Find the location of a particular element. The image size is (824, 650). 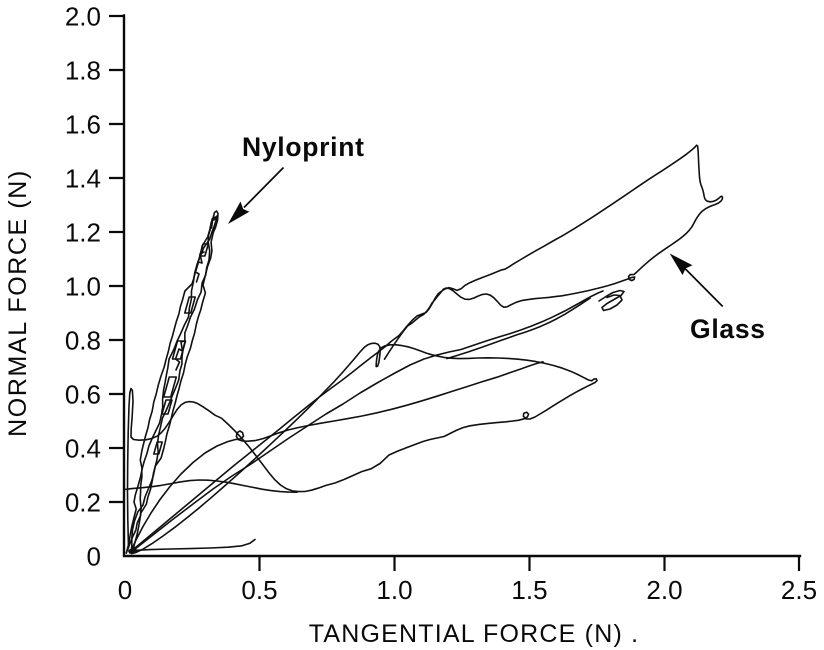

svg-text: NORMAL FORCE (N) is located at coordinates (18, 303).